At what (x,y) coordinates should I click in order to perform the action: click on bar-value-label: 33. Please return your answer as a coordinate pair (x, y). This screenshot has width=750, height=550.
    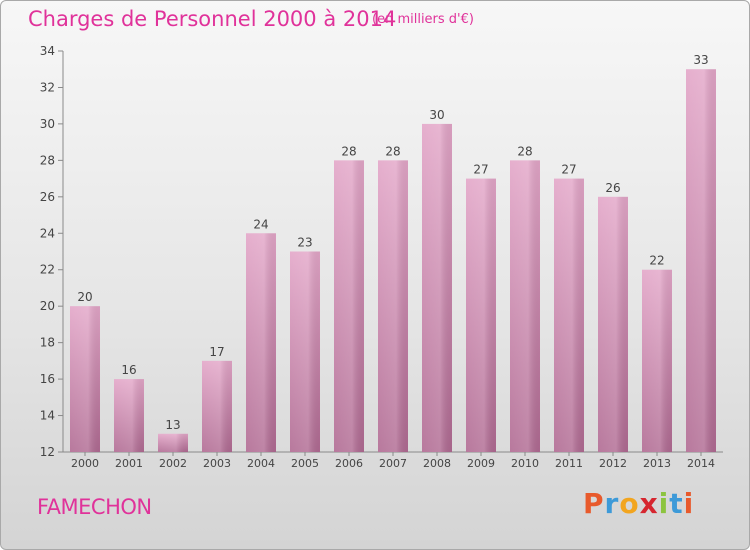
    Looking at the image, I should click on (700, 60).